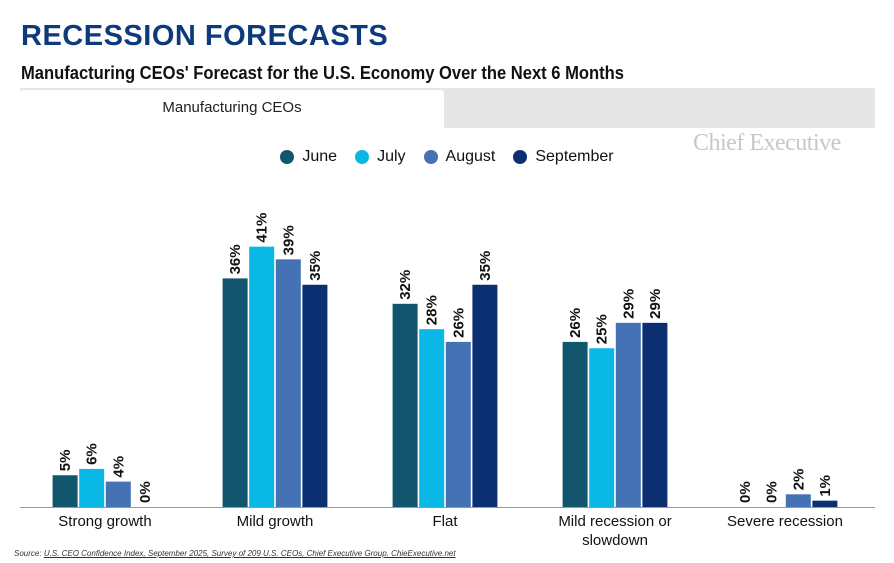 The height and width of the screenshot is (563, 894). Describe the element at coordinates (235, 259) in the screenshot. I see `data-label: 36%` at that location.